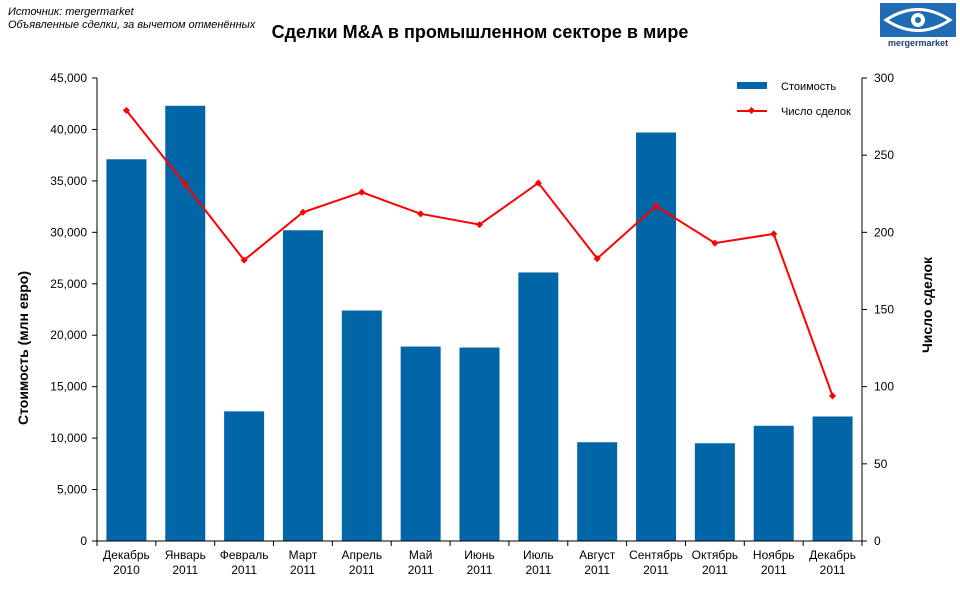 The image size is (960, 590). I want to click on chart-title: Сделки M&A в промышленном секторе в мире, so click(480, 32).